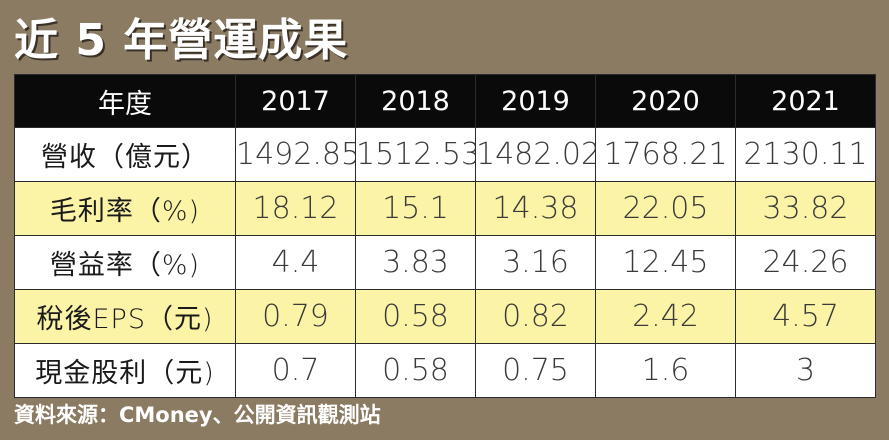 This screenshot has height=440, width=889. What do you see at coordinates (535, 154) in the screenshot?
I see `table-cell: 1482.02` at bounding box center [535, 154].